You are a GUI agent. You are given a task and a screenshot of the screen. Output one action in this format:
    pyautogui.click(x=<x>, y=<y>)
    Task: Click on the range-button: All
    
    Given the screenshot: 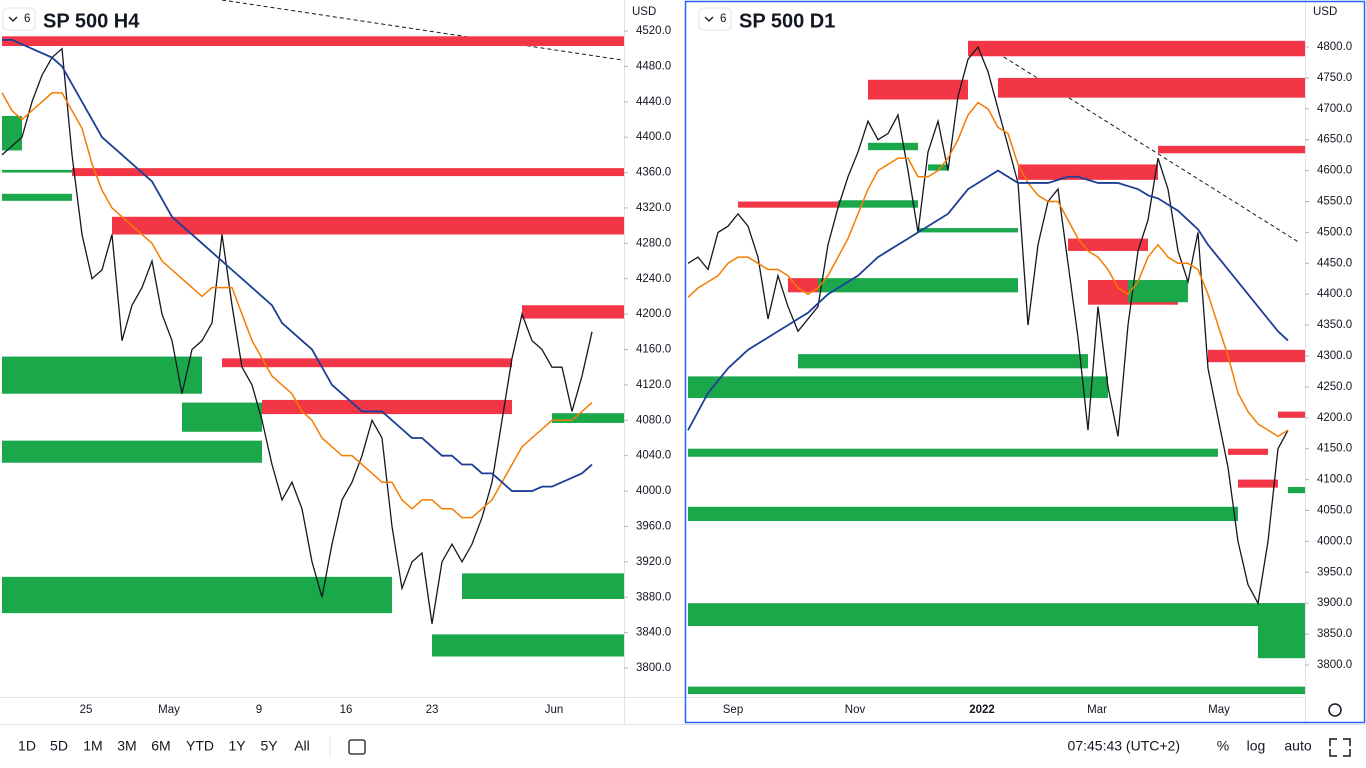 What is the action you would take?
    pyautogui.click(x=302, y=746)
    